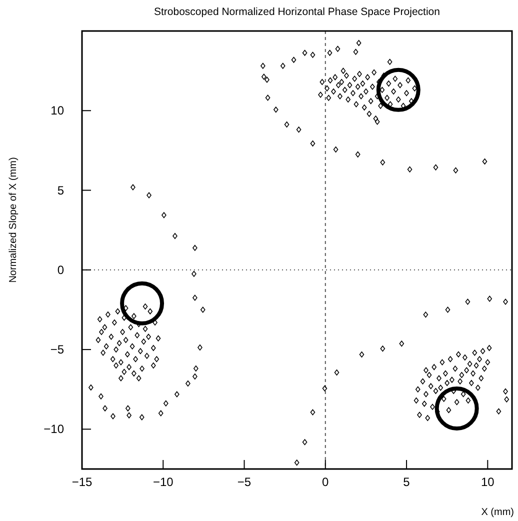  What do you see at coordinates (326, 482) in the screenshot?
I see `x-tick-label: 0` at bounding box center [326, 482].